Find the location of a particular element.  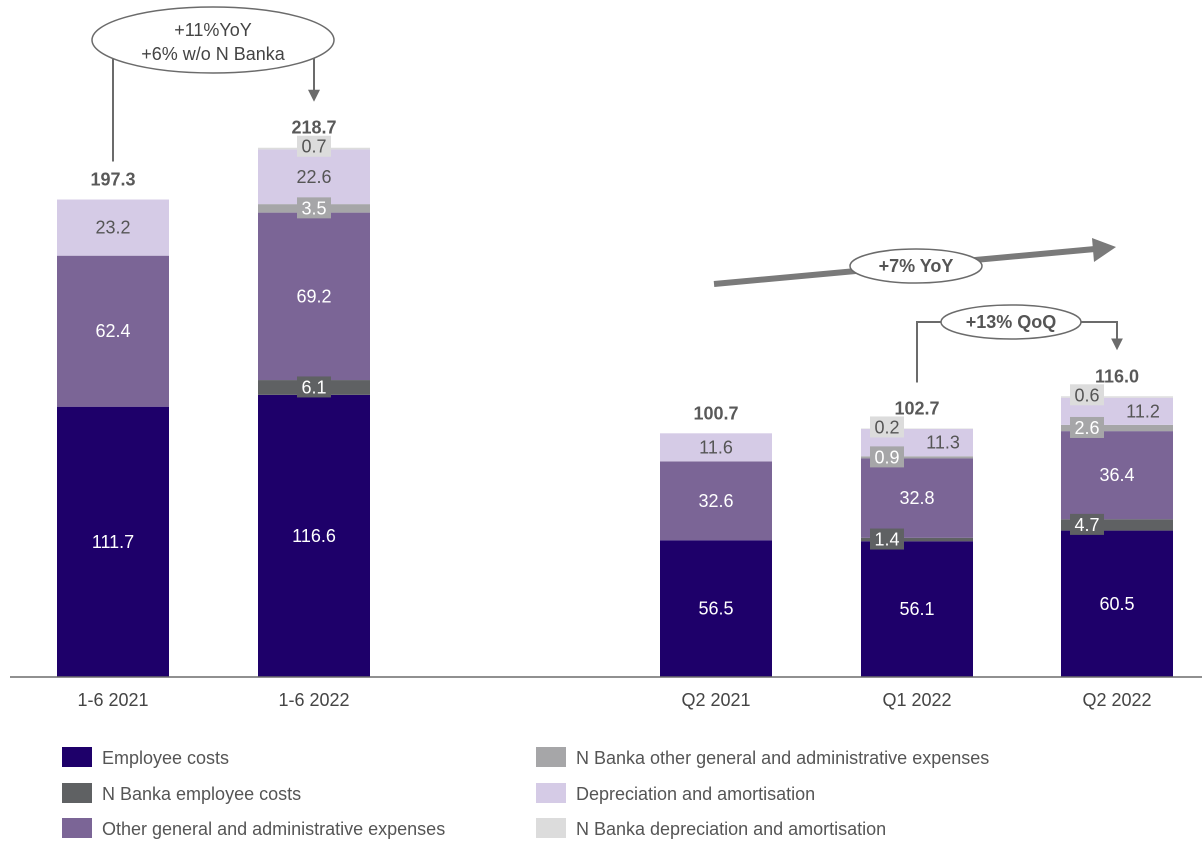

segment-label-employee-costs-q1-2022: 56.1 is located at coordinates (916, 609).